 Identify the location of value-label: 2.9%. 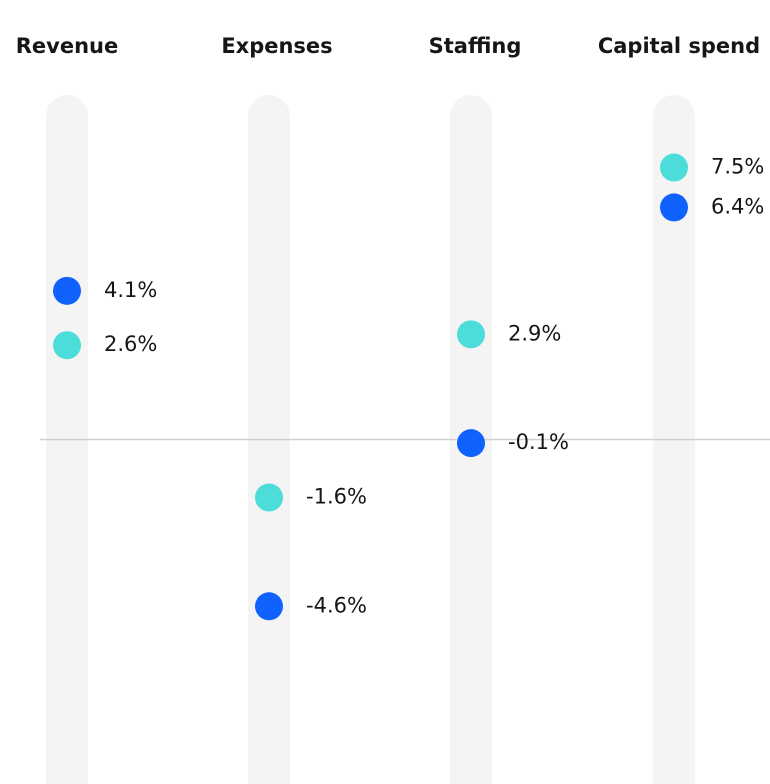
(534, 333).